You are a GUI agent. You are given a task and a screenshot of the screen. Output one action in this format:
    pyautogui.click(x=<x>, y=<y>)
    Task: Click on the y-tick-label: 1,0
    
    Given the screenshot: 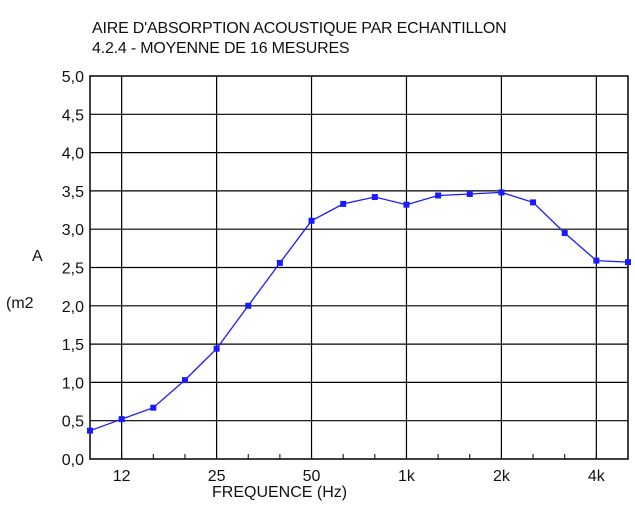 What is the action you would take?
    pyautogui.click(x=73, y=383)
    